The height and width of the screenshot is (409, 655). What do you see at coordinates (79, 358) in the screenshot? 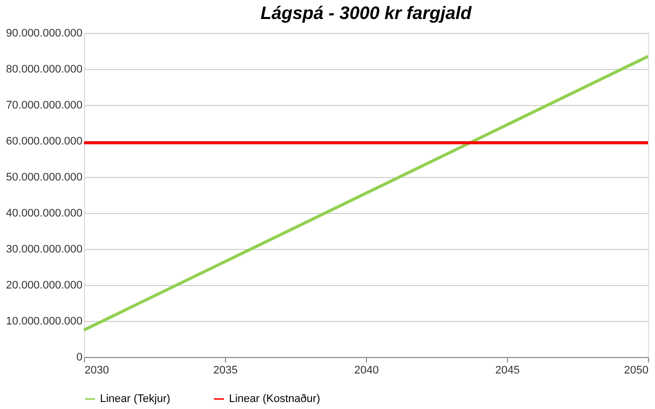
I see `y-tick-label: 0` at bounding box center [79, 358].